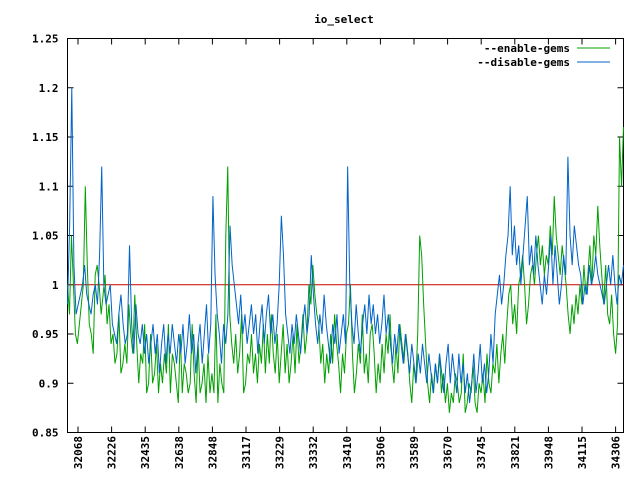 This screenshot has height=480, width=640. Describe the element at coordinates (582, 452) in the screenshot. I see `x-tick-label: 34115` at that location.